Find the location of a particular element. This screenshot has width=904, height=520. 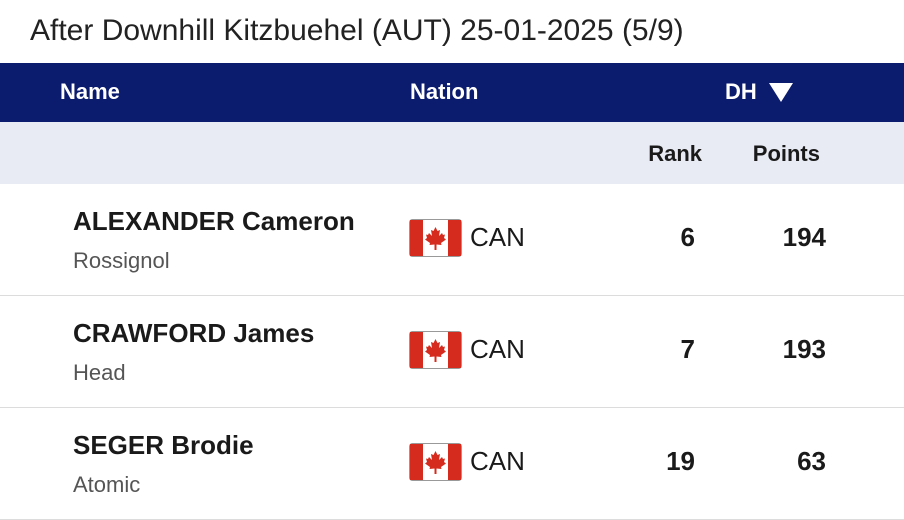

ski-brand: Head is located at coordinates (99, 372).